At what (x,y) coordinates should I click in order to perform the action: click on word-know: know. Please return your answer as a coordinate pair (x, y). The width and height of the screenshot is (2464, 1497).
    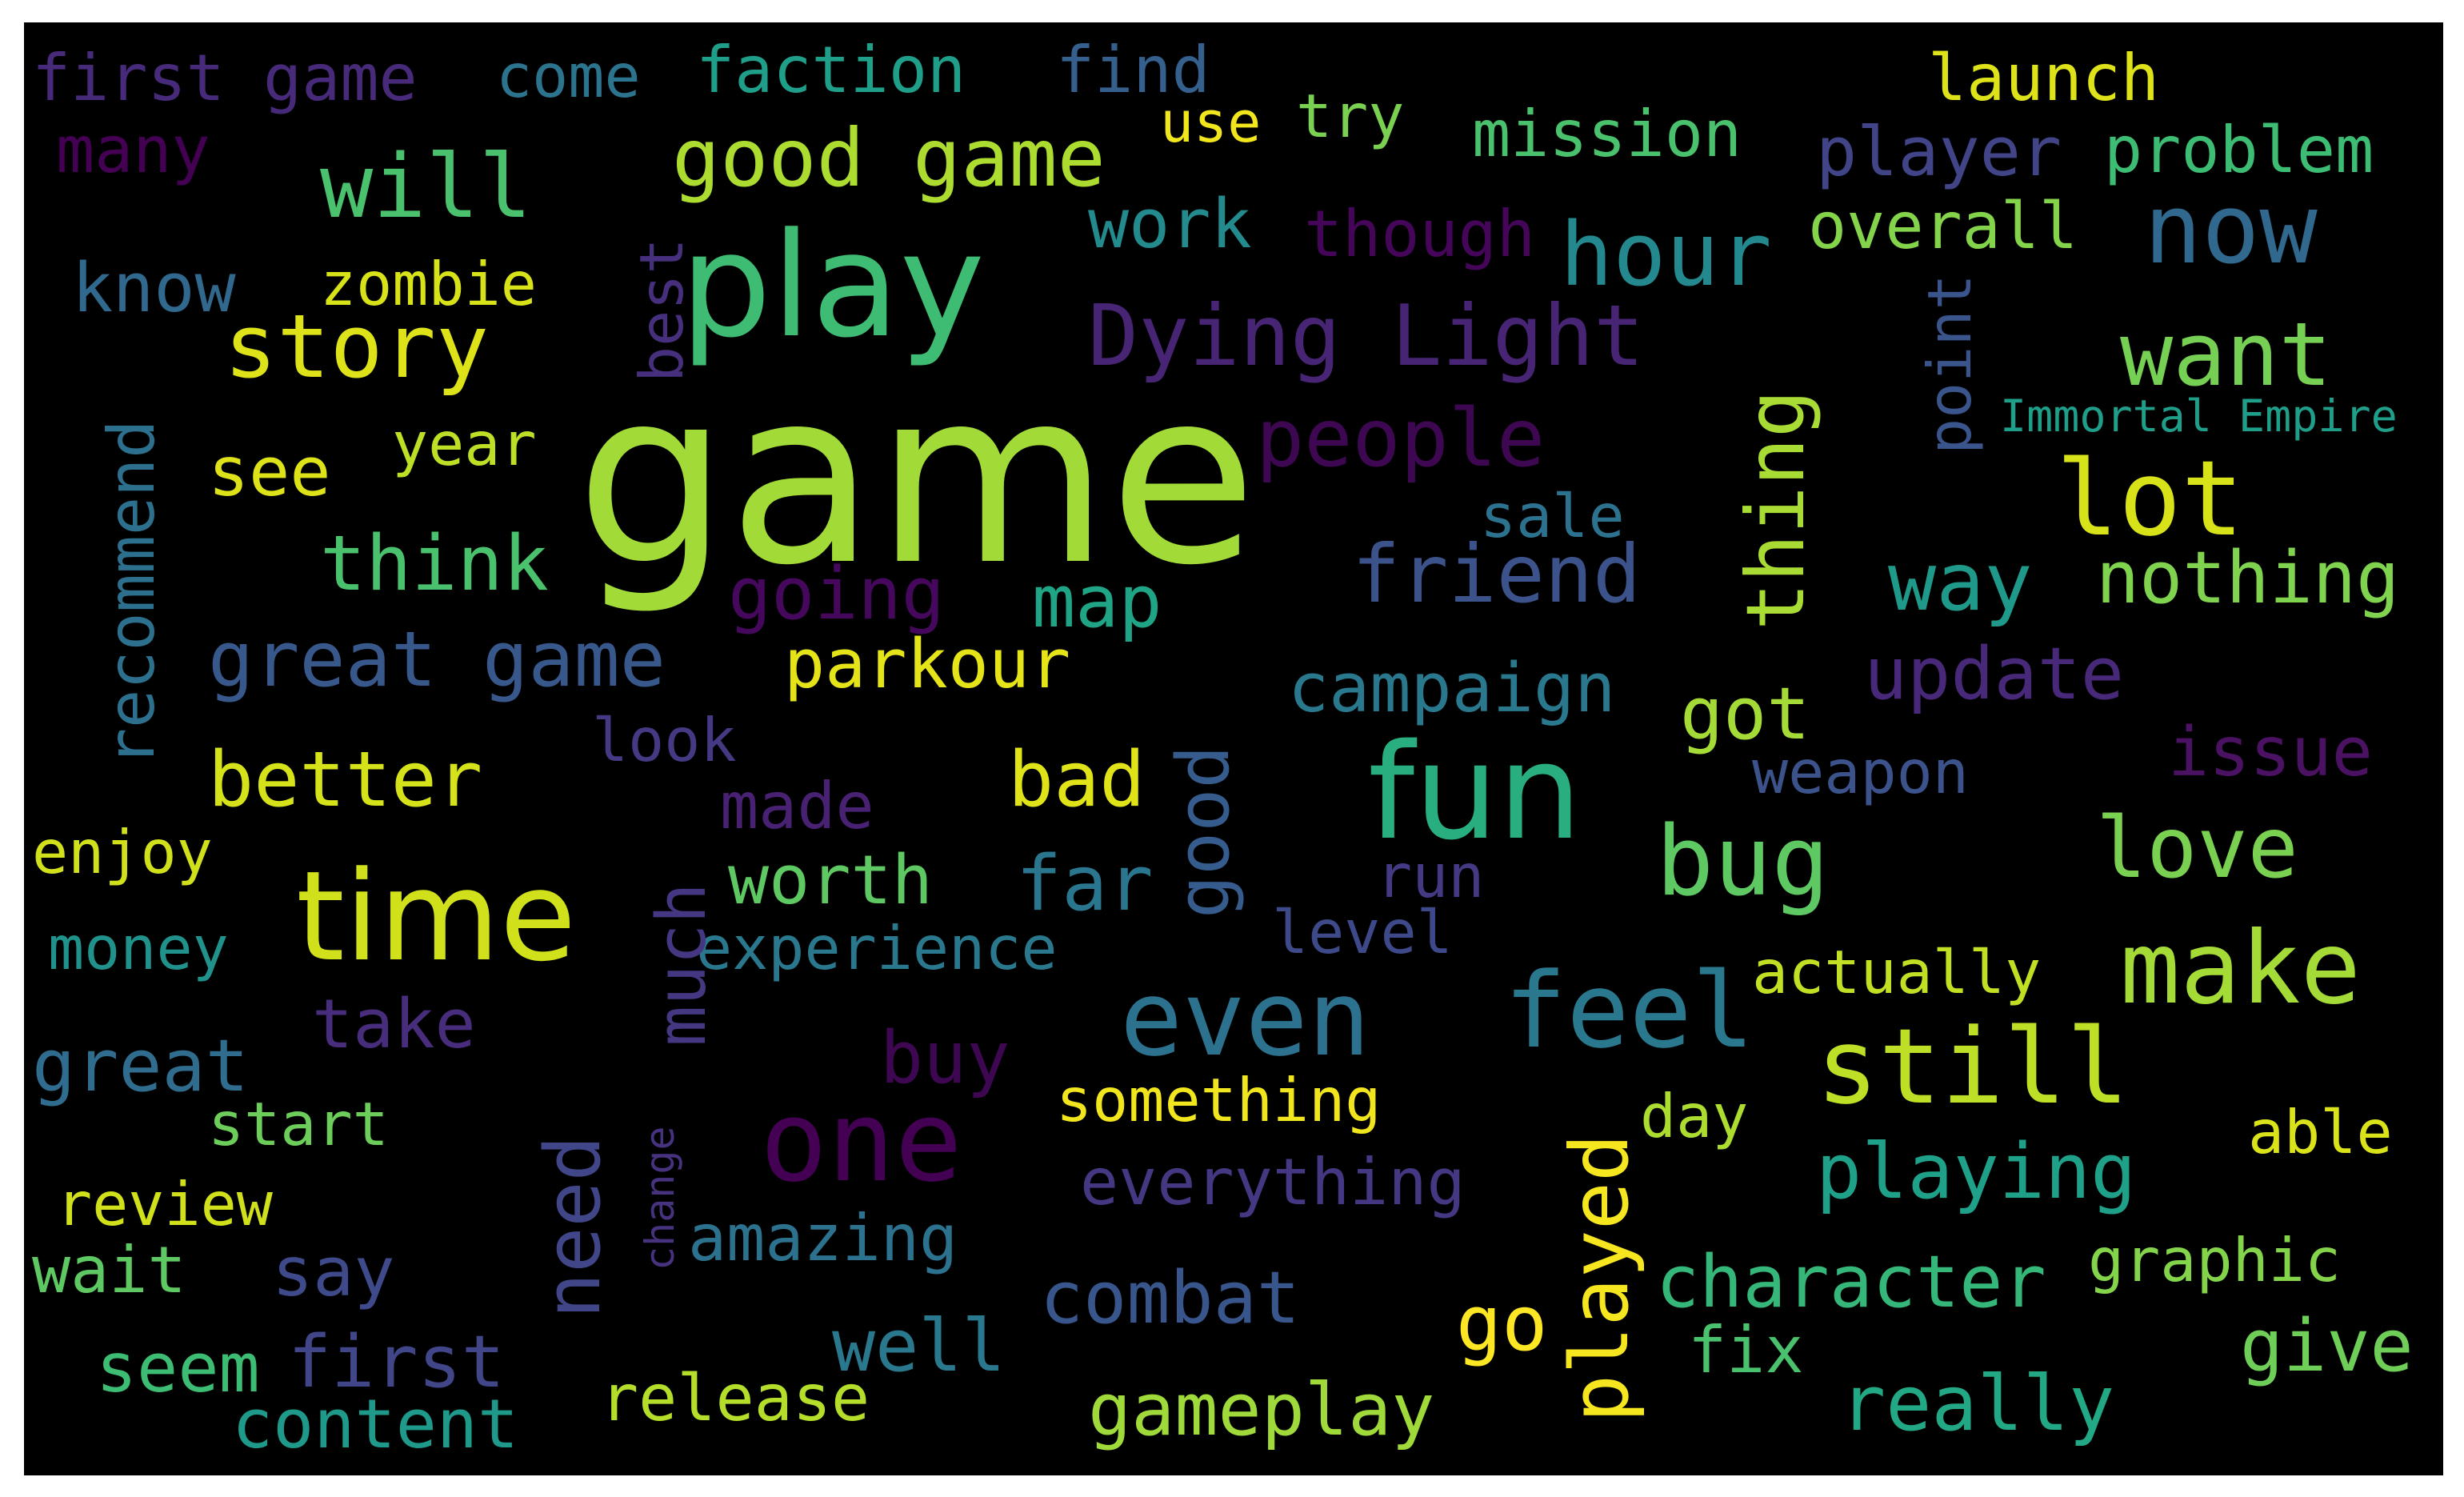
    Looking at the image, I should click on (154, 288).